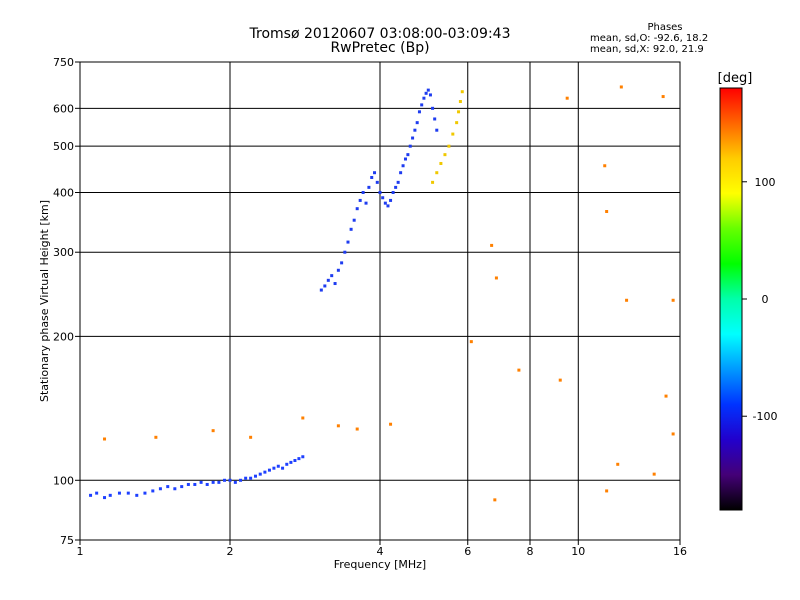 This screenshot has height=600, width=800. I want to click on stats-x-line: mean, sd,X: 92.0, 21.9, so click(647, 49).